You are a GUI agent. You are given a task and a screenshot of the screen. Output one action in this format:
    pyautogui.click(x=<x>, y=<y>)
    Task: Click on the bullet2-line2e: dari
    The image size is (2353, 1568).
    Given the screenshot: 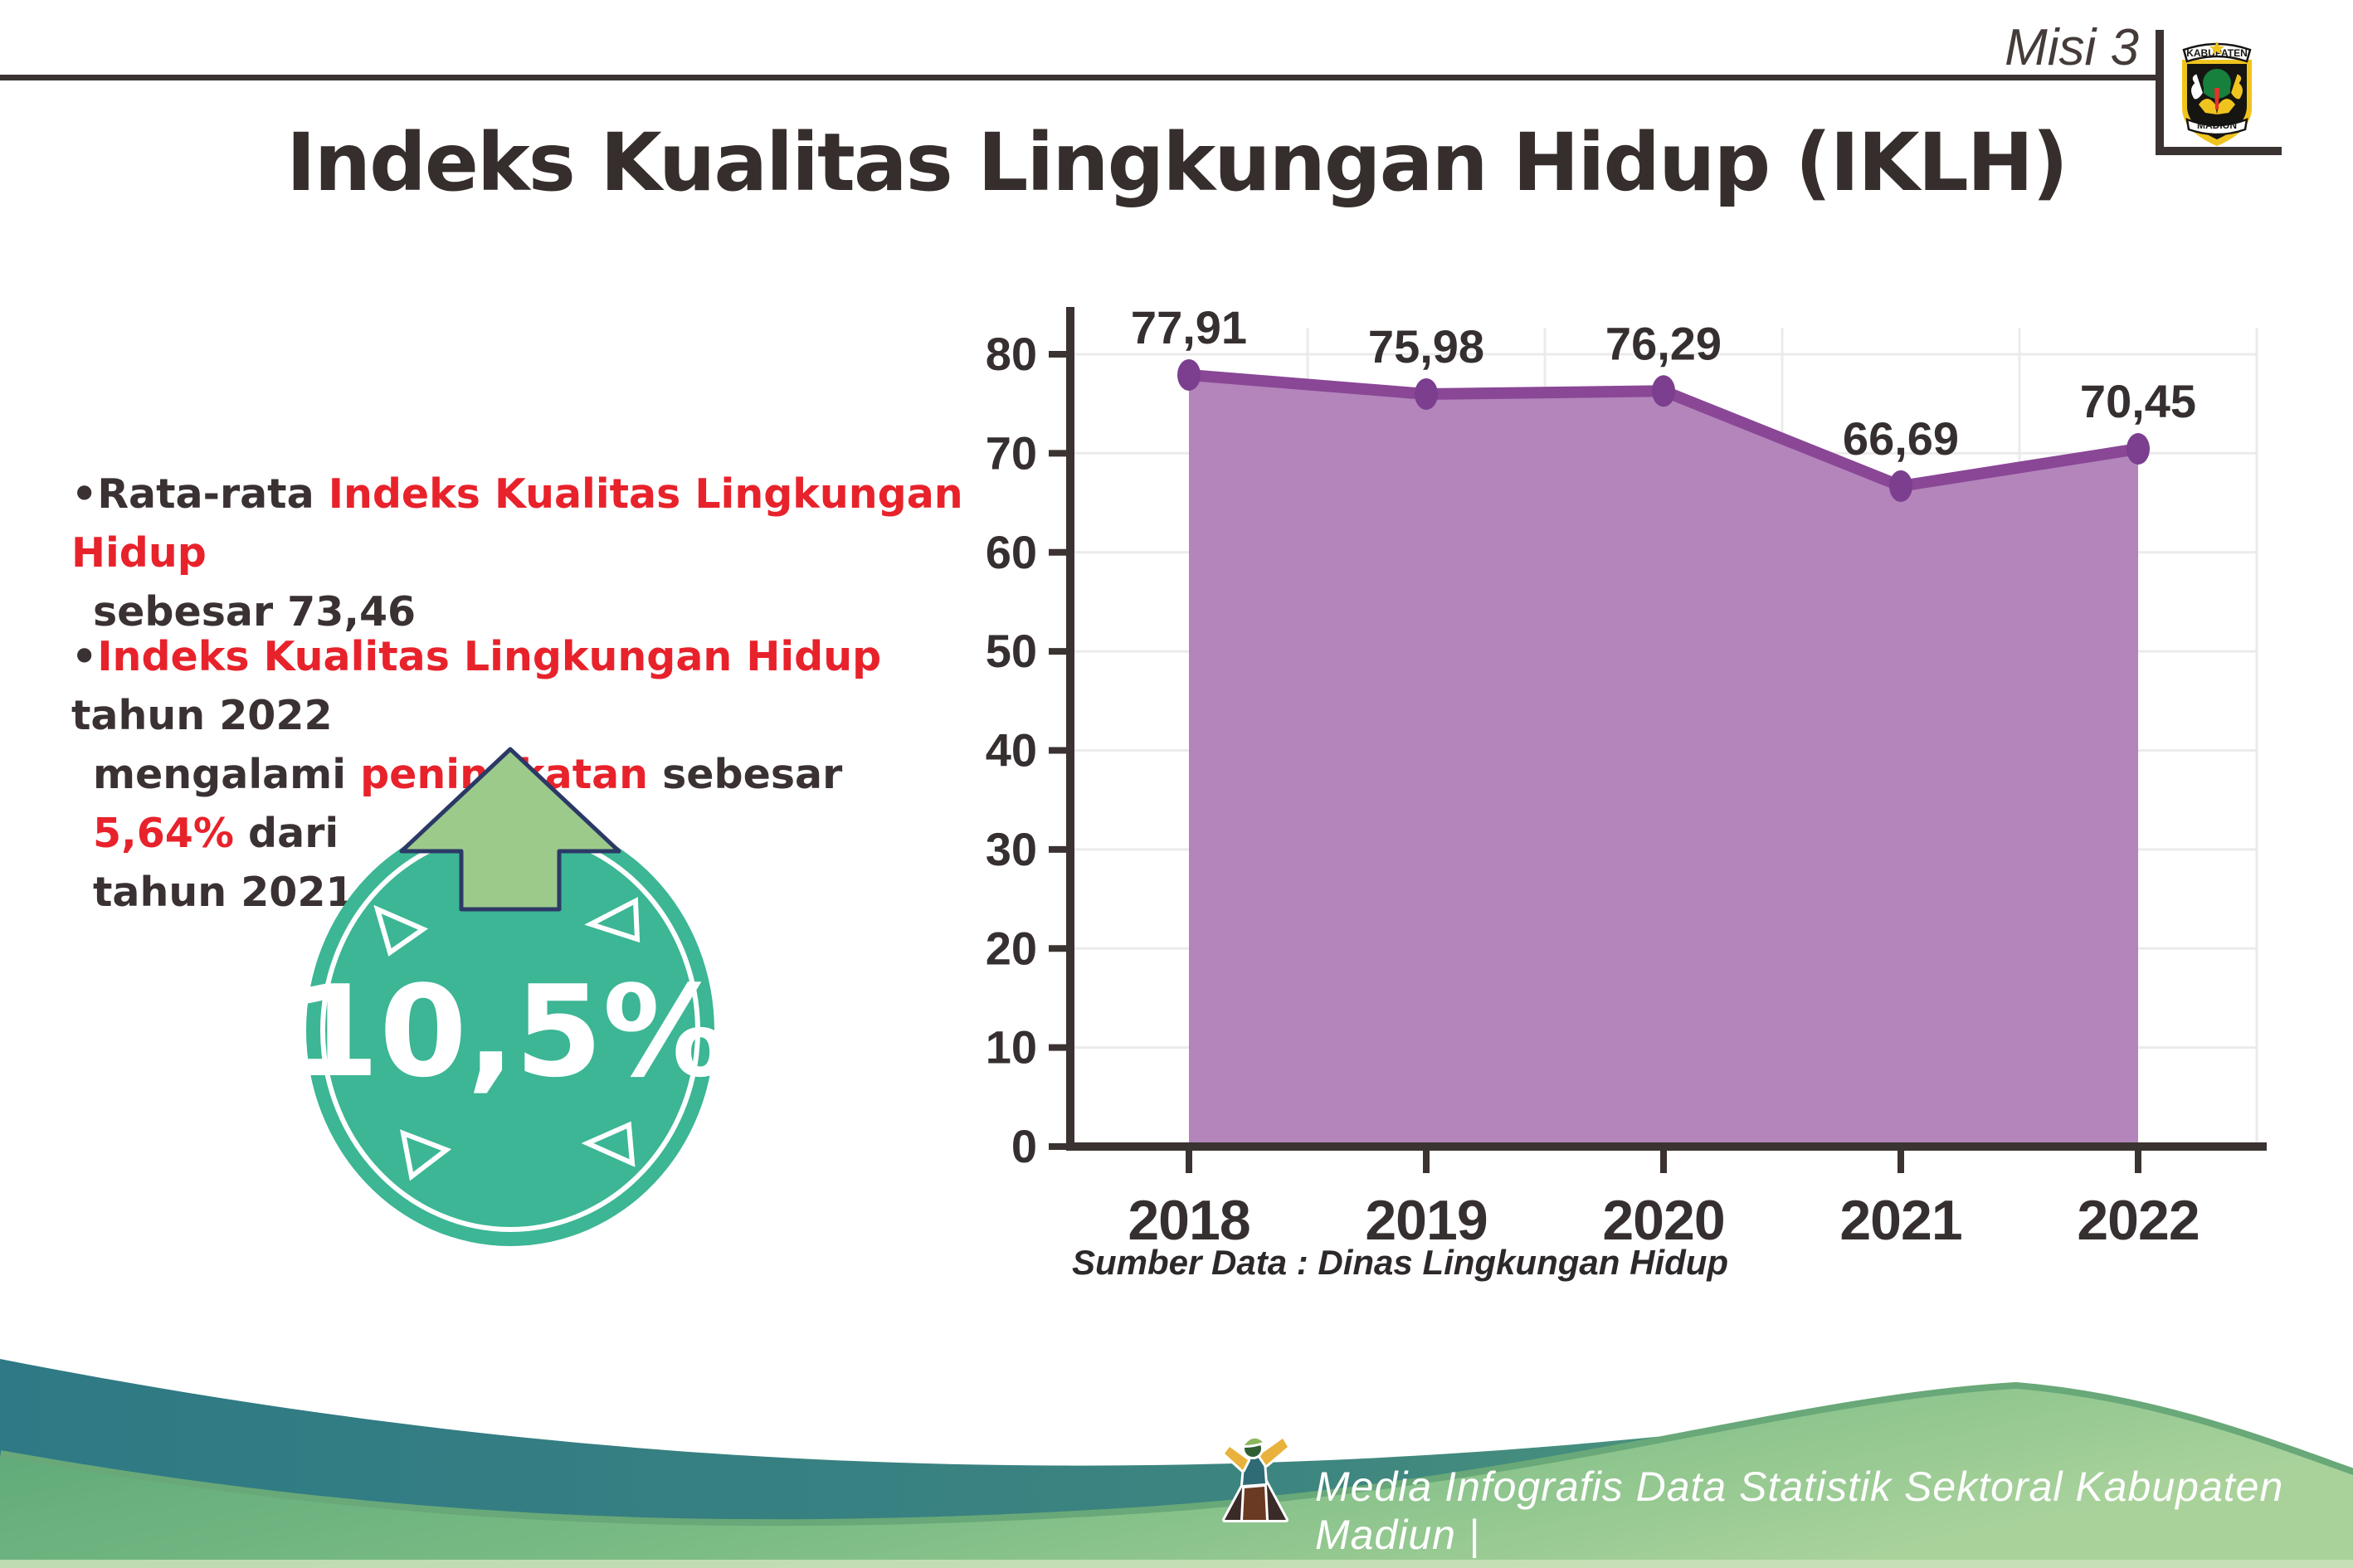 What is the action you would take?
    pyautogui.click(x=286, y=833)
    